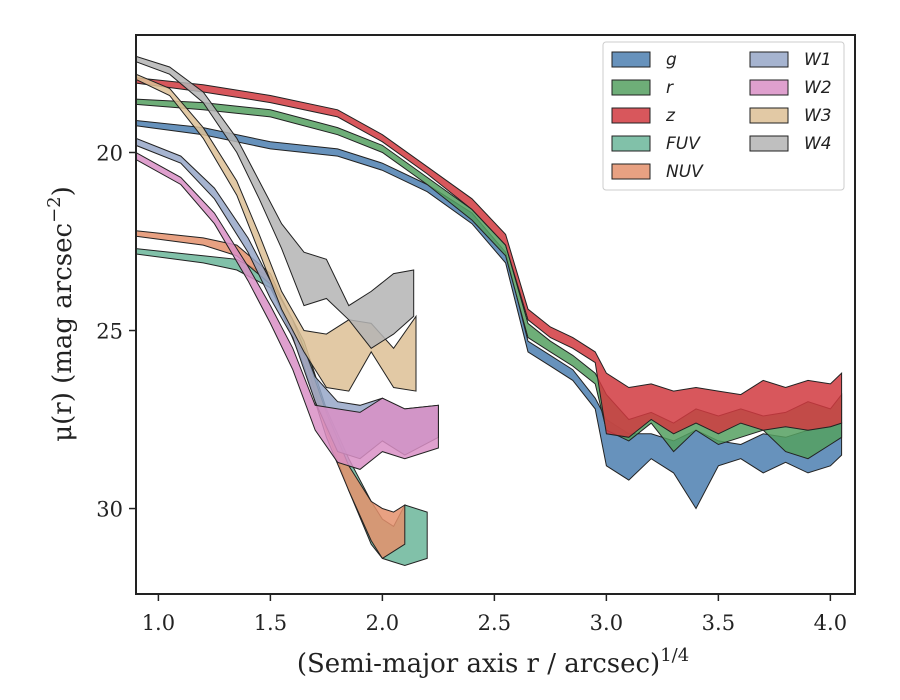 This screenshot has height=700, width=900. I want to click on legend-swatch-fuv, so click(631, 143).